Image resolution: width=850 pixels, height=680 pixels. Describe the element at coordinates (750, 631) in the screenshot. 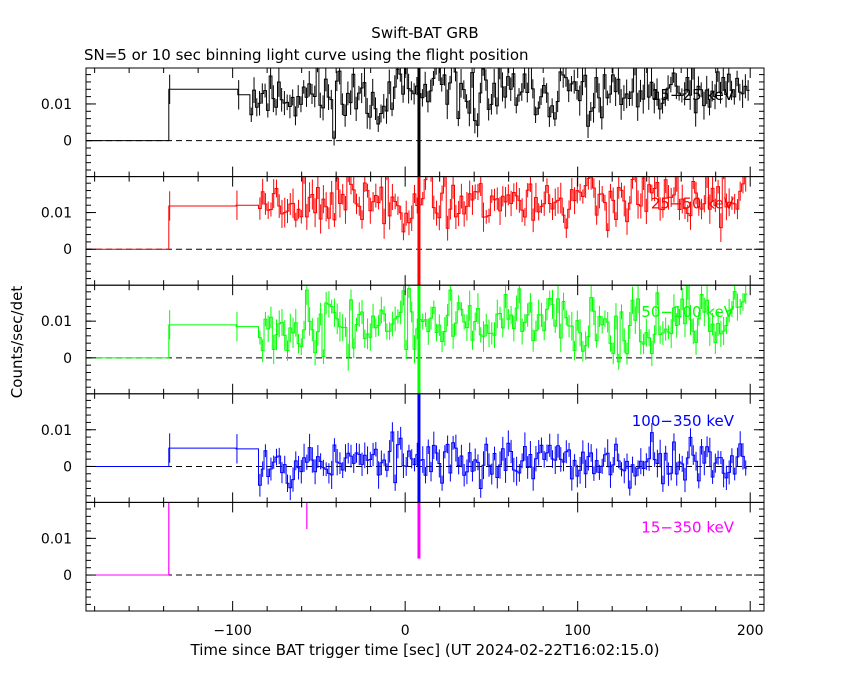

I see `x-tick-label: 200` at that location.